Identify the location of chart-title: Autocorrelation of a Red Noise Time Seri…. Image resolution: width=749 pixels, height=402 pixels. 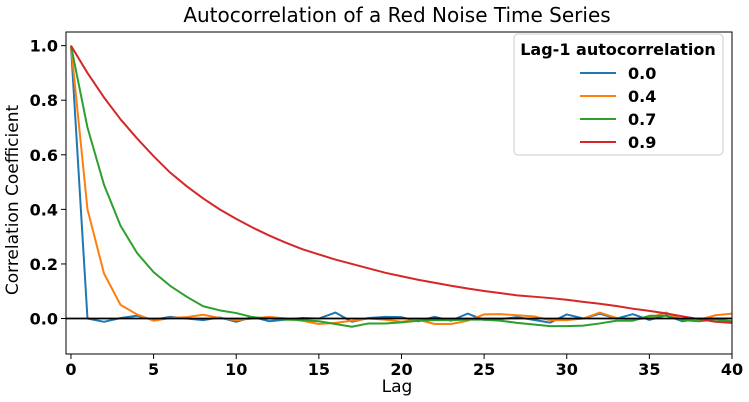
(396, 15).